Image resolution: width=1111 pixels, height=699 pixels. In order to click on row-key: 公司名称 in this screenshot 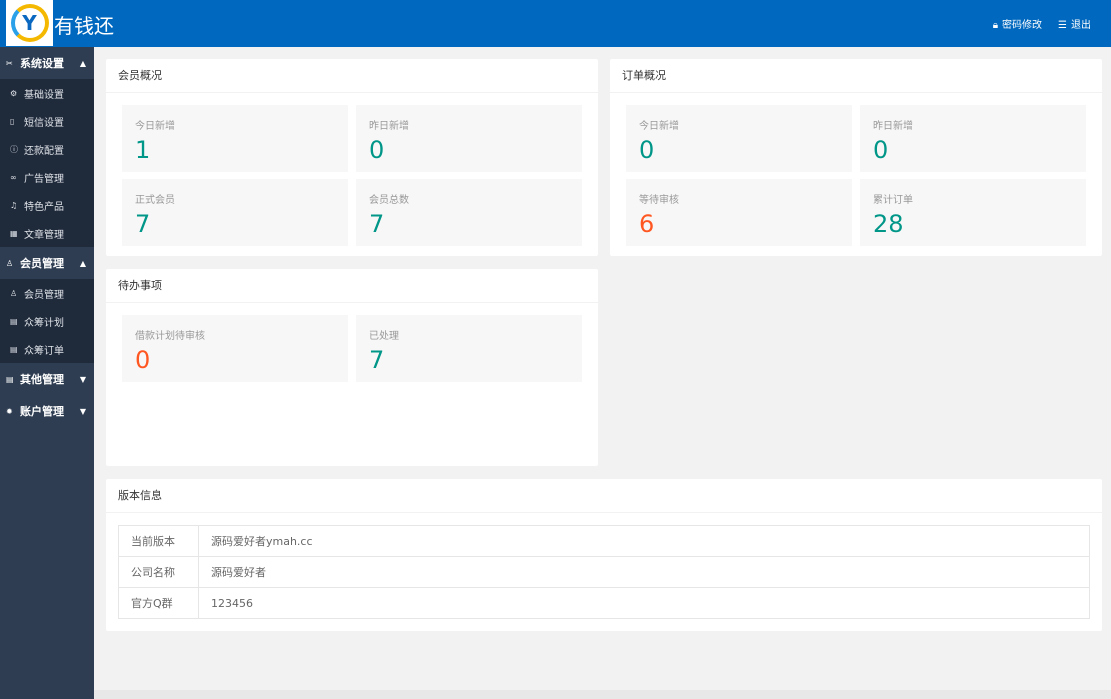, I will do `click(158, 572)`.